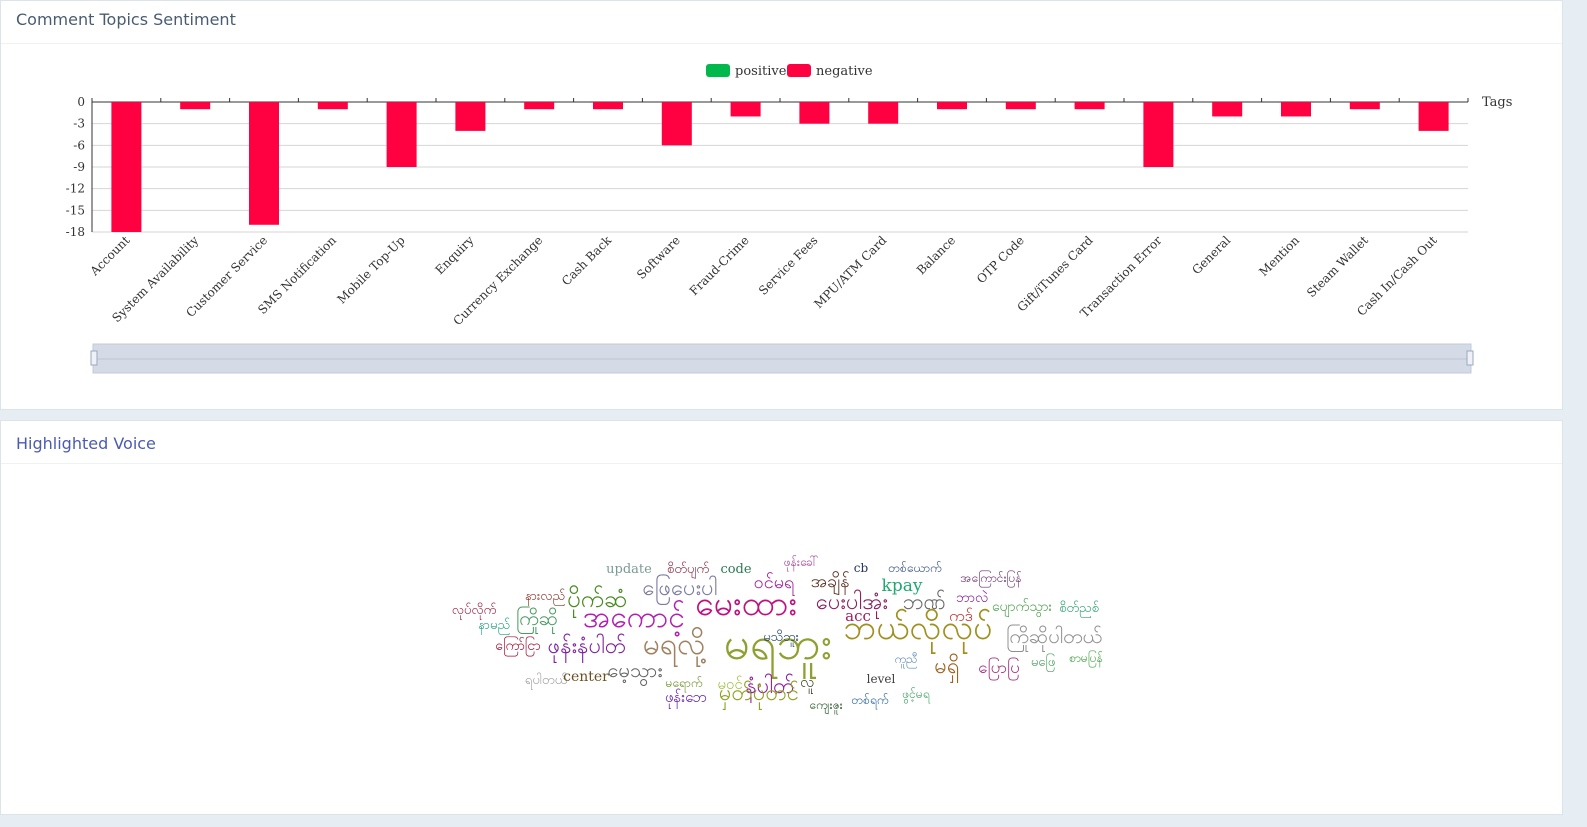 Image resolution: width=1587 pixels, height=827 pixels. I want to click on word-cloud-word: ဘဏ်, so click(923, 602).